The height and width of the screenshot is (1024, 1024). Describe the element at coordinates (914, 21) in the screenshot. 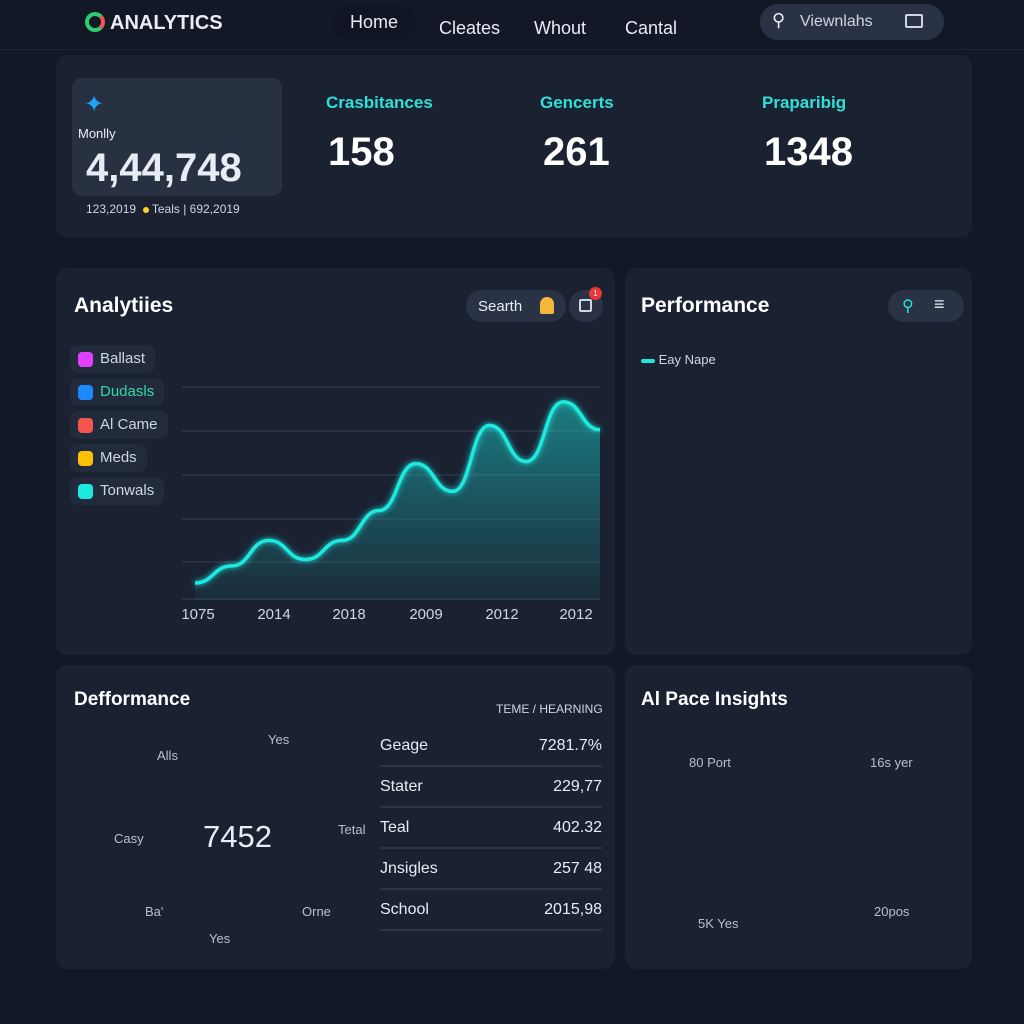

I see `folder-icon` at that location.